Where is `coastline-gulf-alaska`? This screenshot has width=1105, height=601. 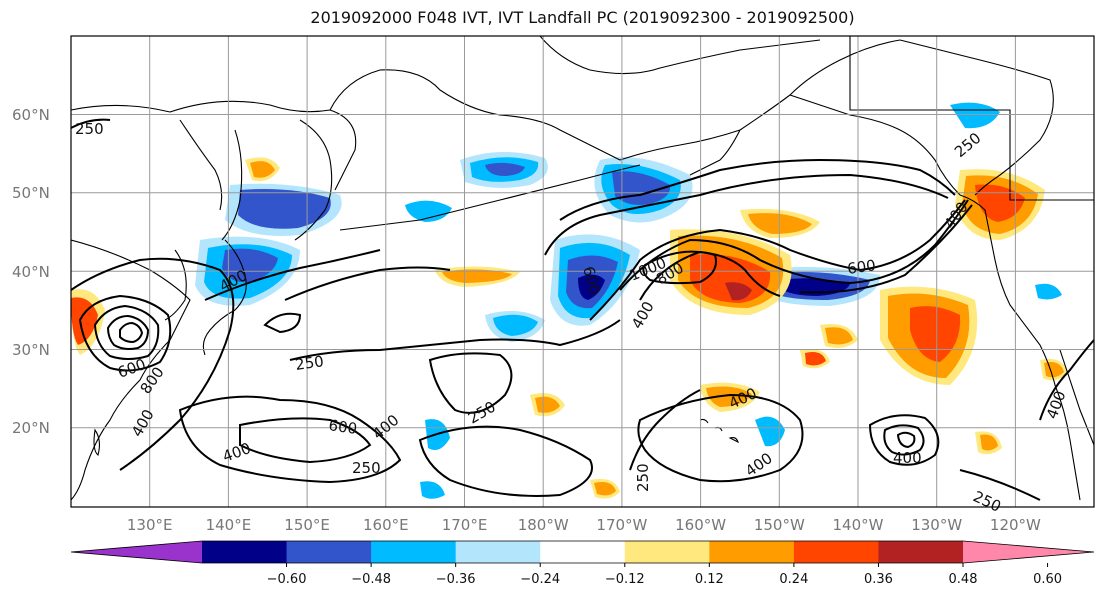 coastline-gulf-alaska is located at coordinates (875, 145).